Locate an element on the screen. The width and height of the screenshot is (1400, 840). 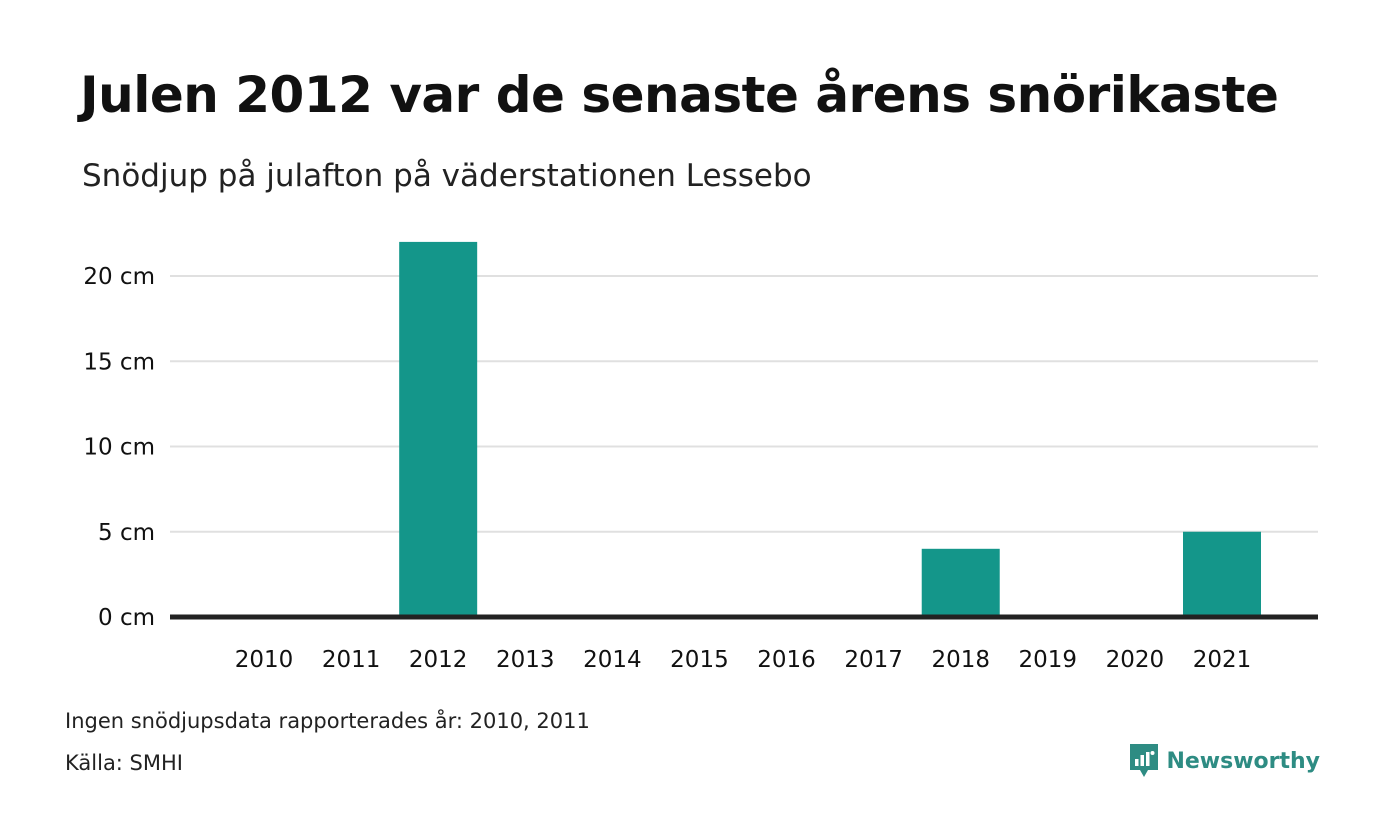
x-tick-label: 2014 is located at coordinates (612, 660).